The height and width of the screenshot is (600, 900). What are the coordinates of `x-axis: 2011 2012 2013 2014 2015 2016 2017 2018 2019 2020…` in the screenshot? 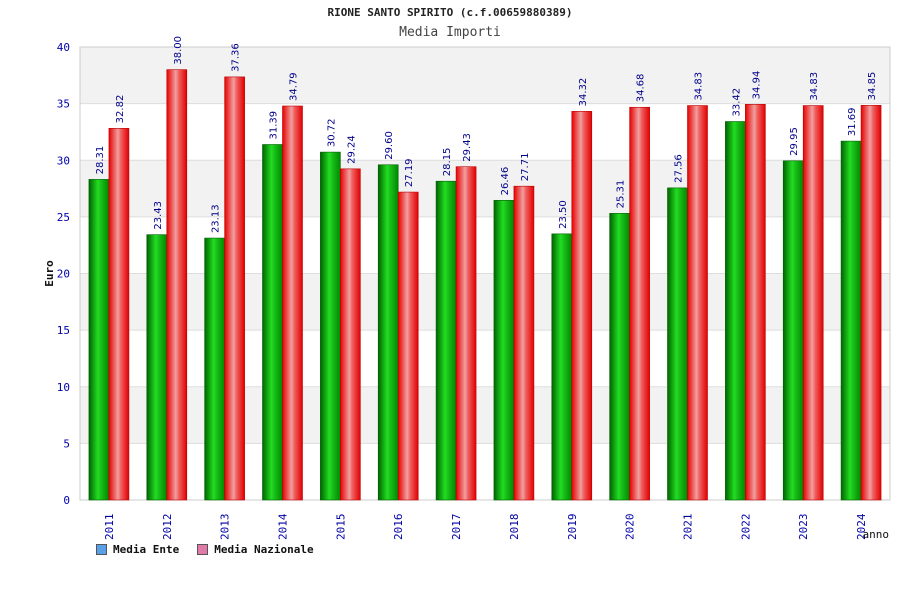 It's located at (496, 527).